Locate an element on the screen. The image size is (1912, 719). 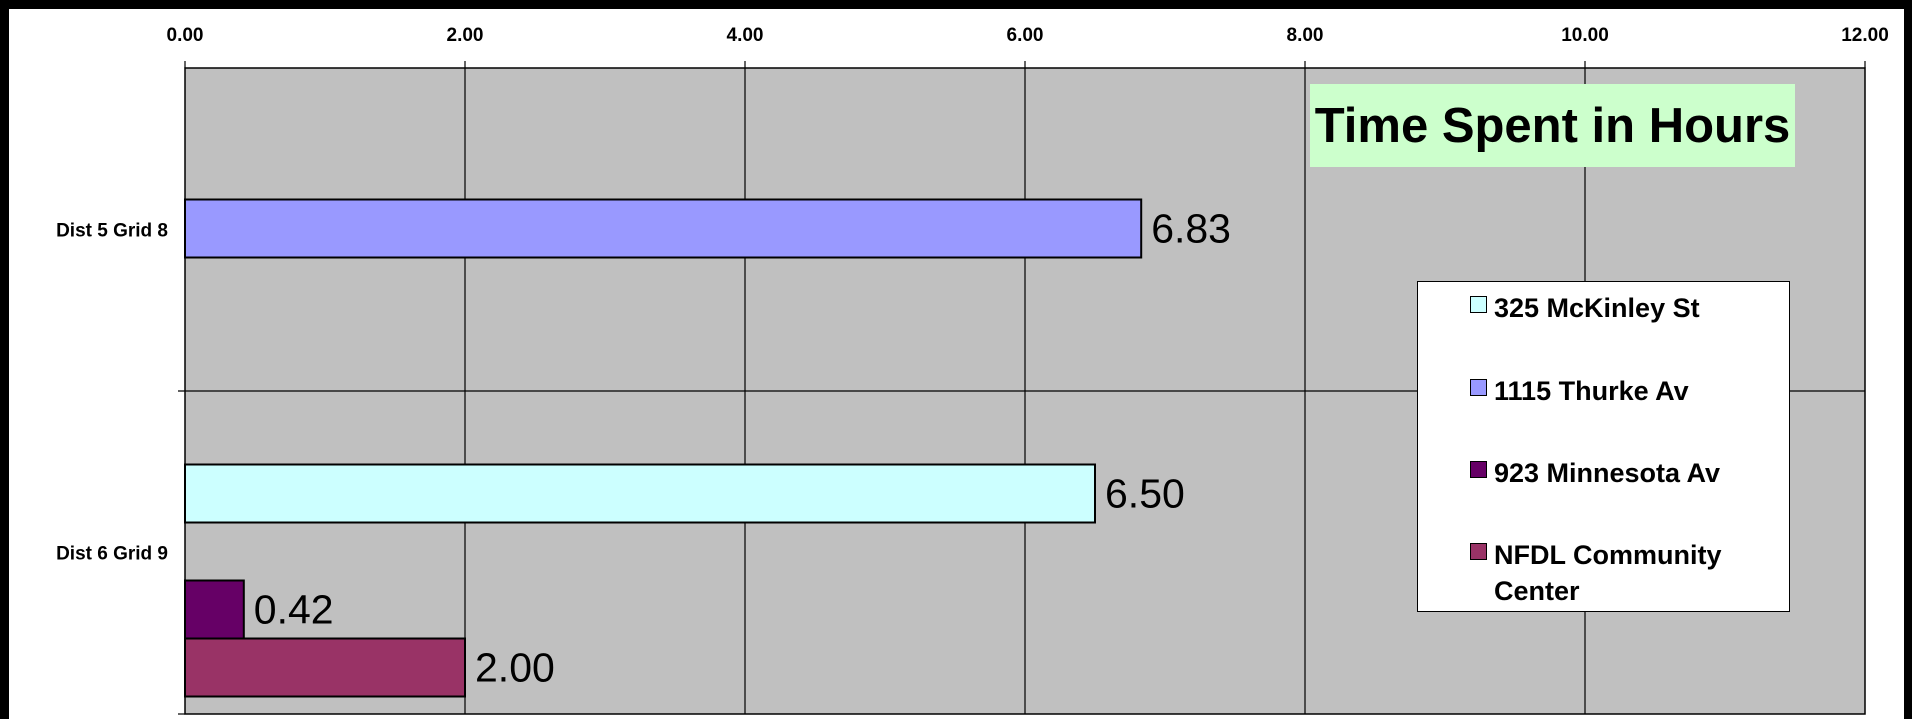
x-tick-label: 6.00 is located at coordinates (1025, 35).